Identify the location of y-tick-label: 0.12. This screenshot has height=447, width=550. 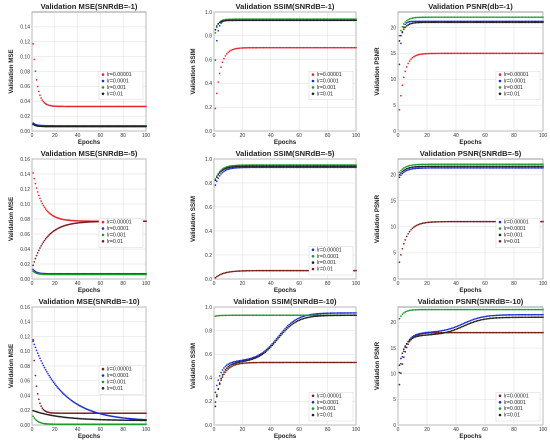
(25, 43).